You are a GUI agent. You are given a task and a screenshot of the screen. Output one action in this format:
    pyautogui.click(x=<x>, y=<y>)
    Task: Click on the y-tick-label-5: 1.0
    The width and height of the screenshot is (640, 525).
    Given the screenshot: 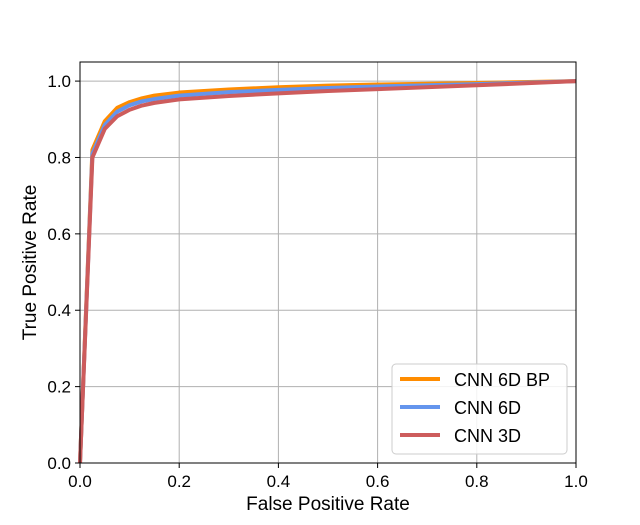 What is the action you would take?
    pyautogui.click(x=59, y=81)
    